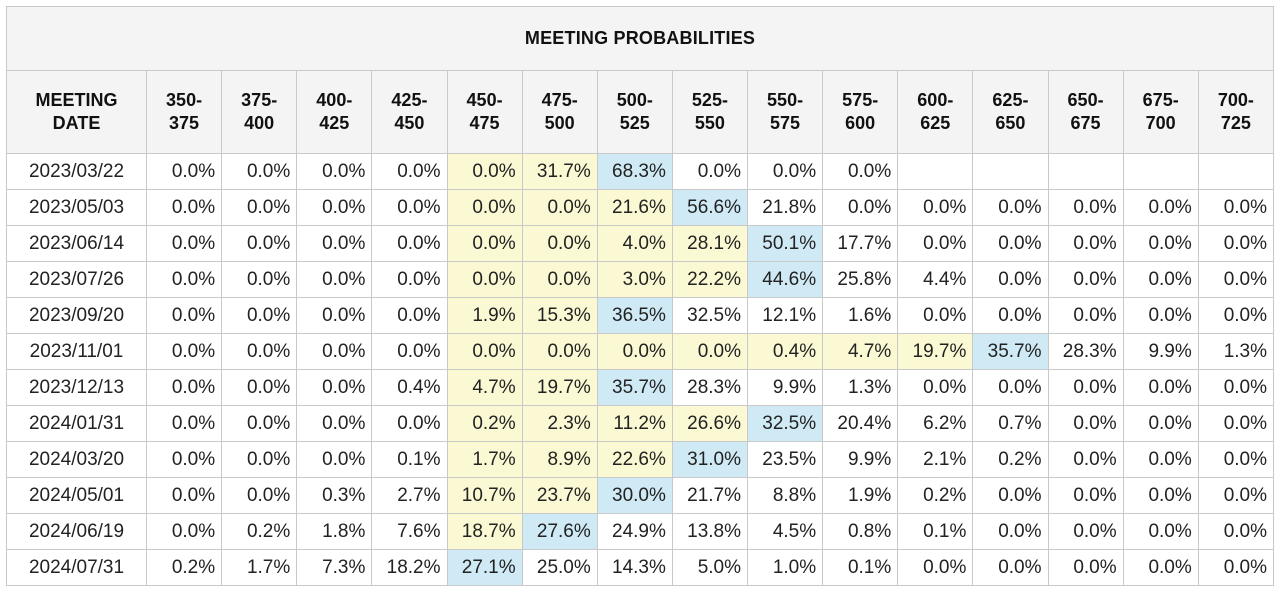 This screenshot has width=1280, height=613. Describe the element at coordinates (634, 112) in the screenshot. I see `column-header-range: 500- 525` at that location.